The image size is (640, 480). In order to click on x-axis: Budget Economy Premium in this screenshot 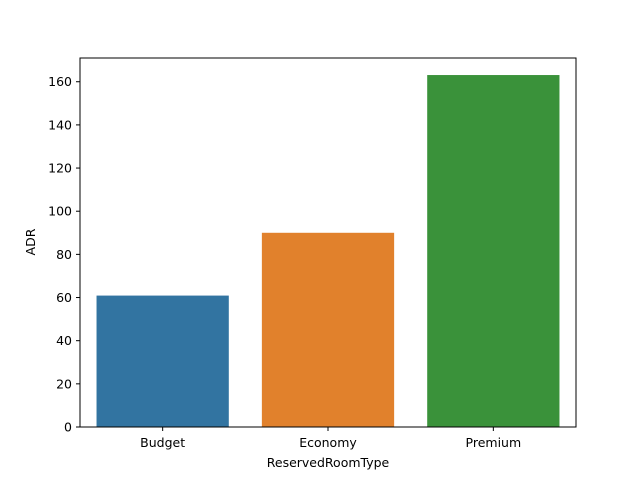, I will do `click(330, 438)`.